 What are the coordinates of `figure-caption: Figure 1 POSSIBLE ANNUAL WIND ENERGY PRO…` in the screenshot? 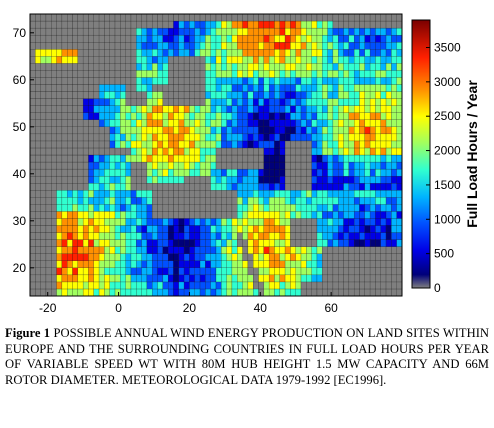 It's located at (247, 357).